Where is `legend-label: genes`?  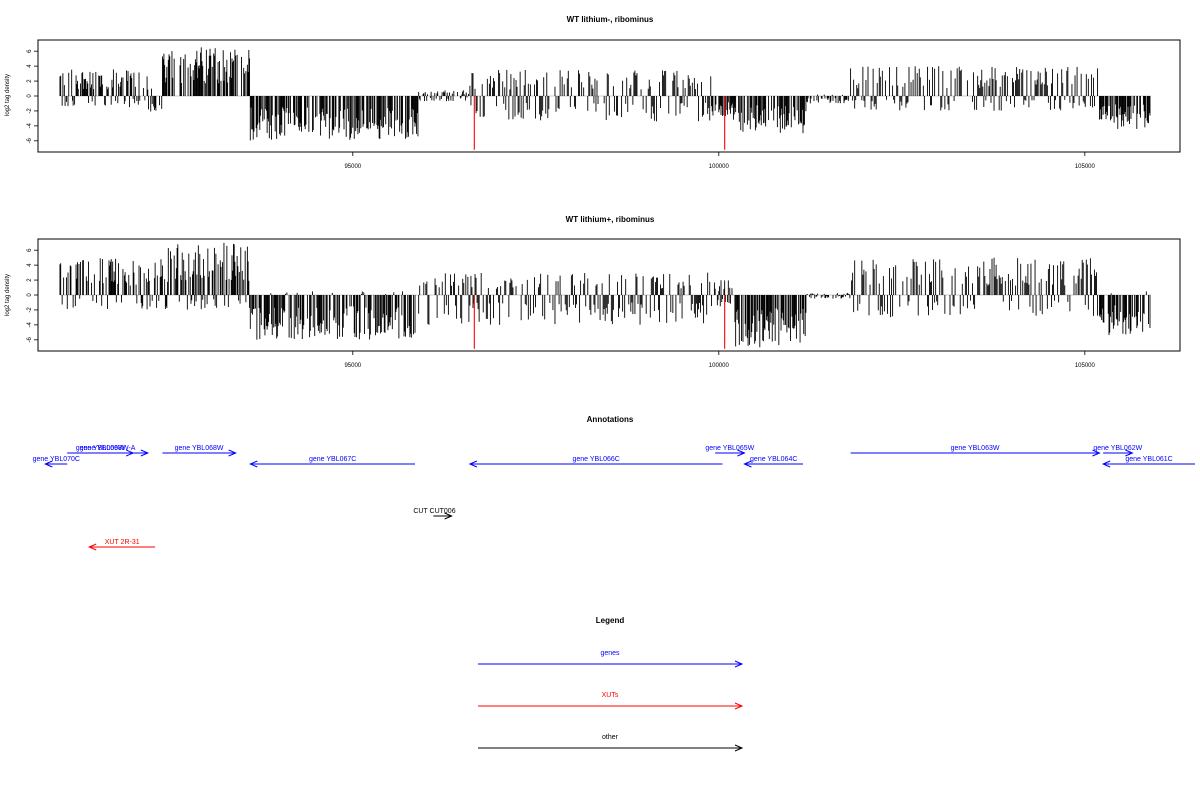 legend-label: genes is located at coordinates (610, 653).